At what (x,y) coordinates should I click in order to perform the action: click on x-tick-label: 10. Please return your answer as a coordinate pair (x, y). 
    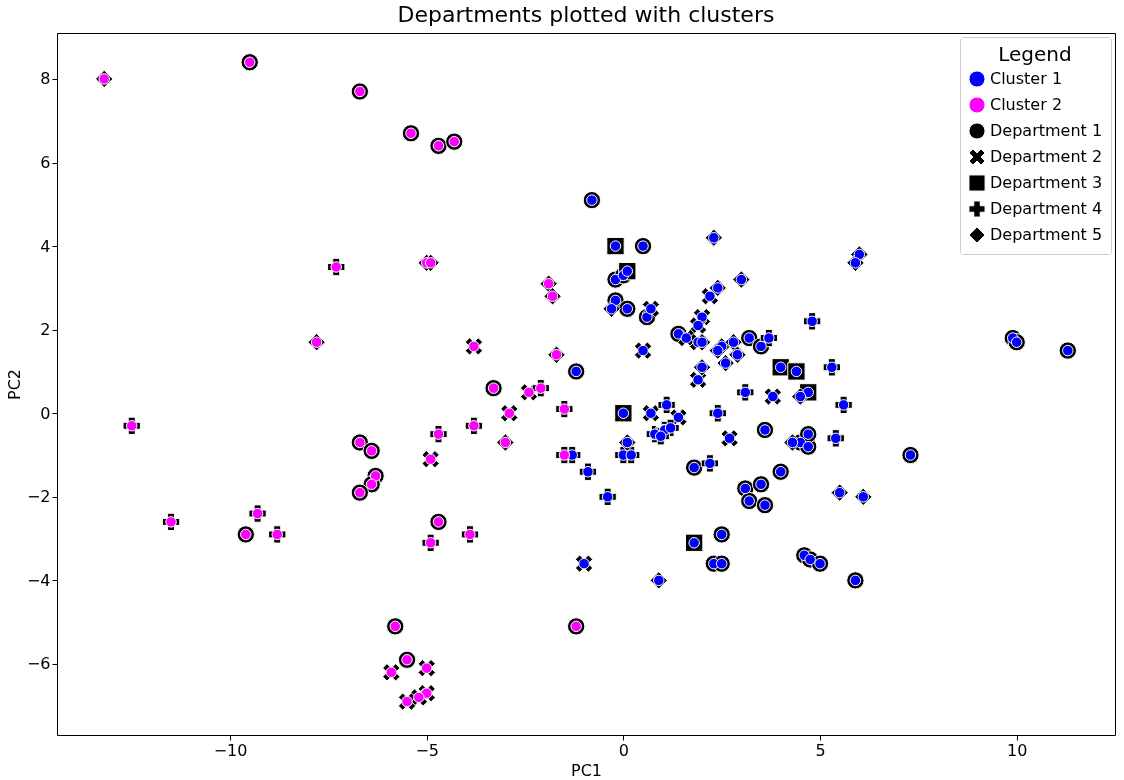
    Looking at the image, I should click on (1017, 750).